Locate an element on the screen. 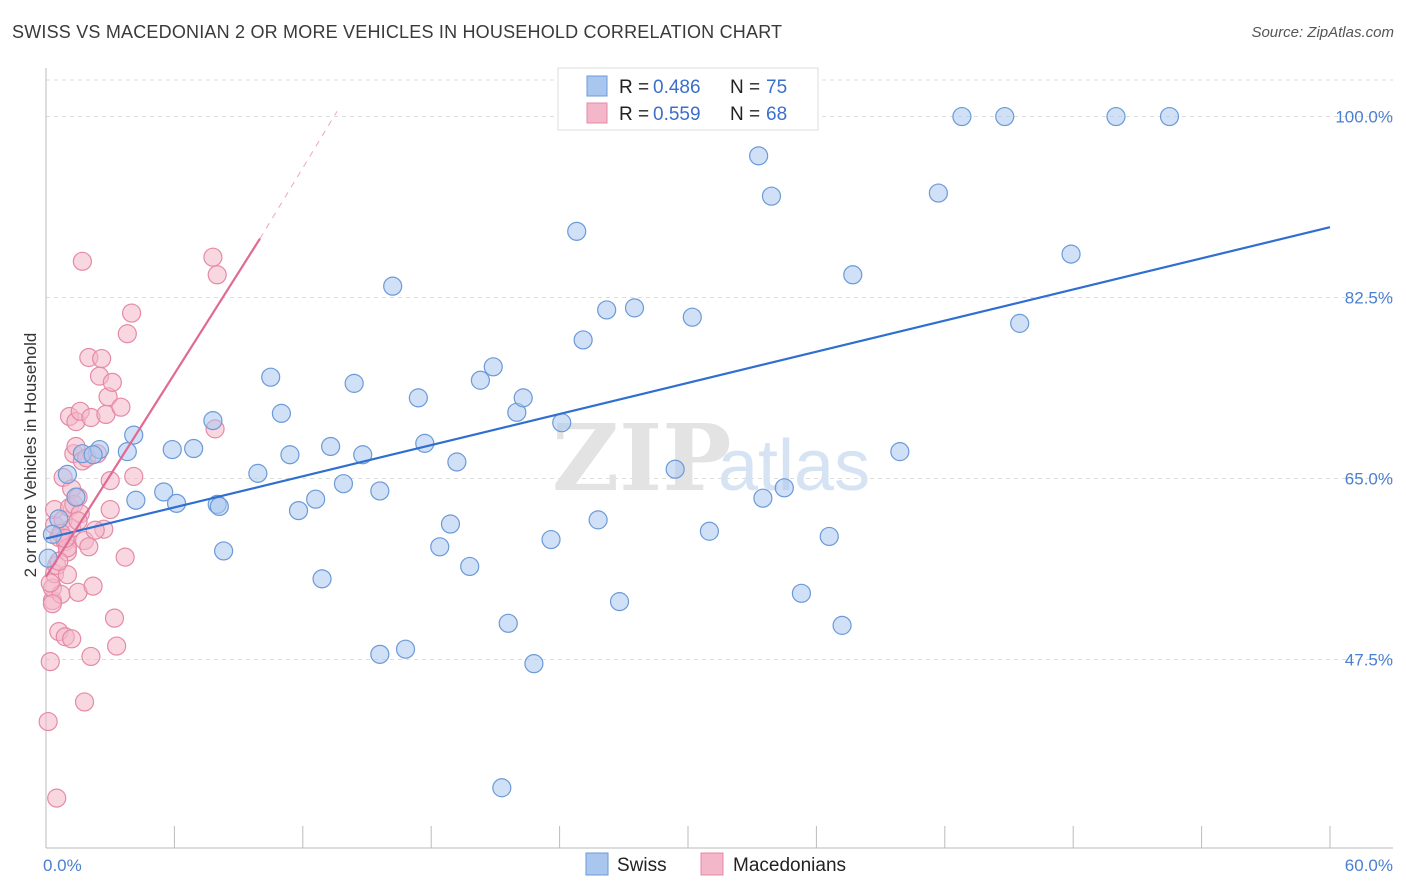 This screenshot has height=892, width=1406. stats-legend: R = 0.486 N = 75 R = 0.559 N = 68 is located at coordinates (688, 99).